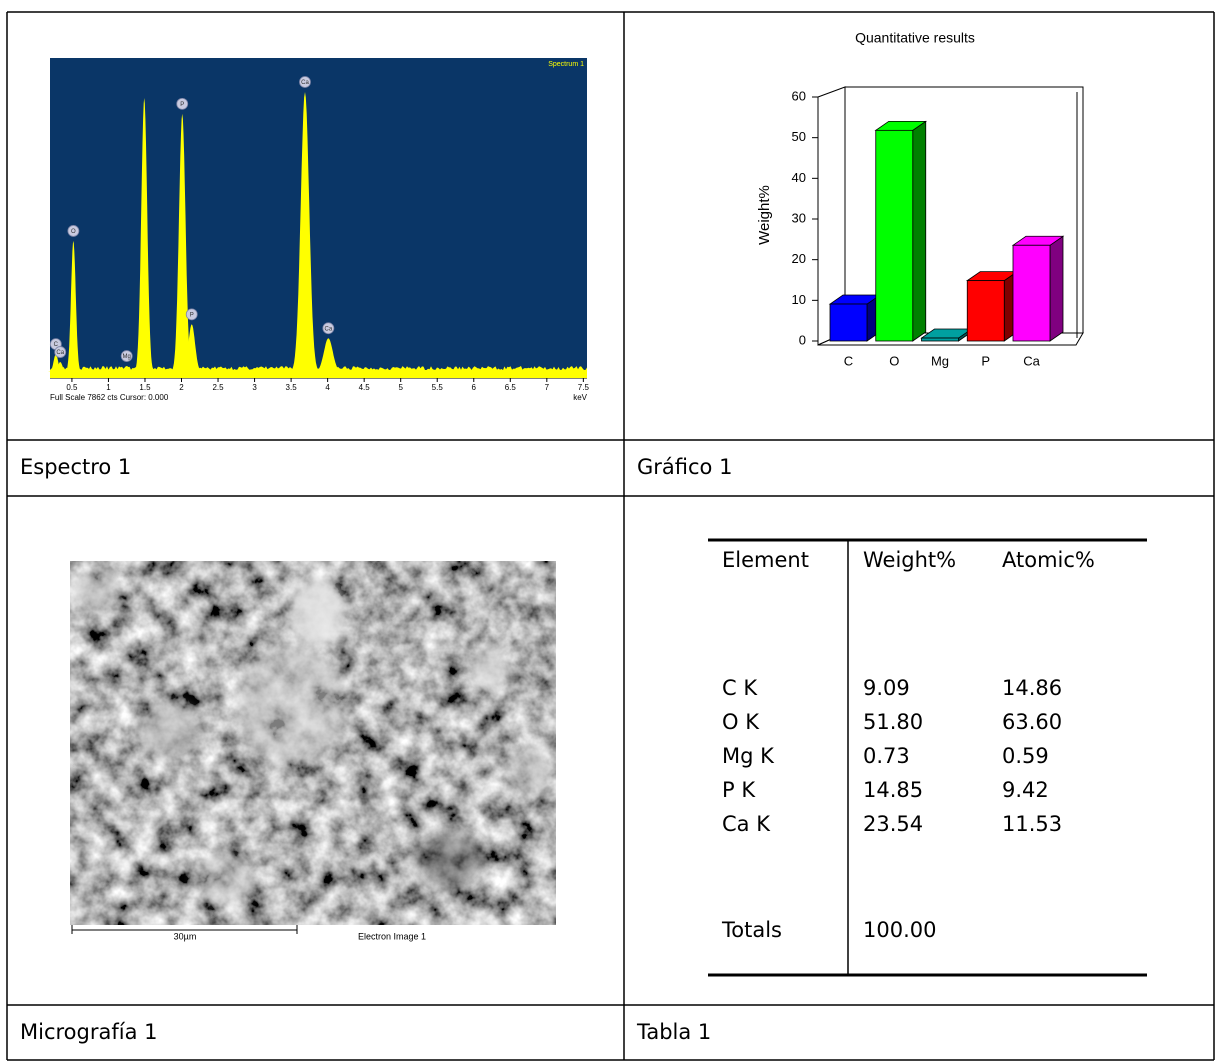 This screenshot has width=1220, height=1063. Describe the element at coordinates (765, 560) in the screenshot. I see `table-header: Element` at that location.